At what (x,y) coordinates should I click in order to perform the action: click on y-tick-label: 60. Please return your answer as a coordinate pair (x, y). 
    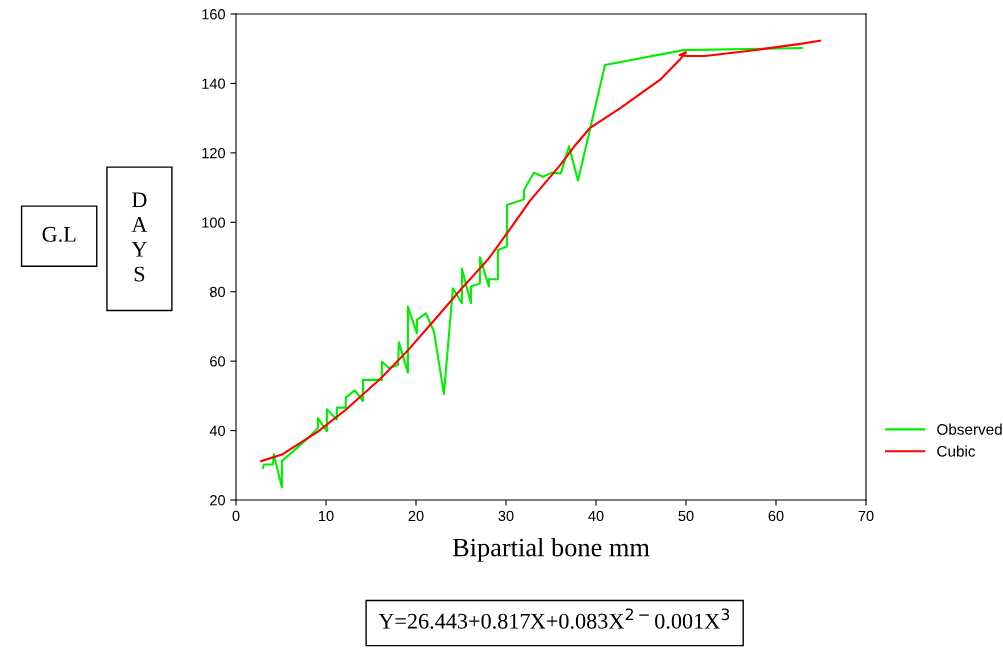
    Looking at the image, I should click on (218, 361).